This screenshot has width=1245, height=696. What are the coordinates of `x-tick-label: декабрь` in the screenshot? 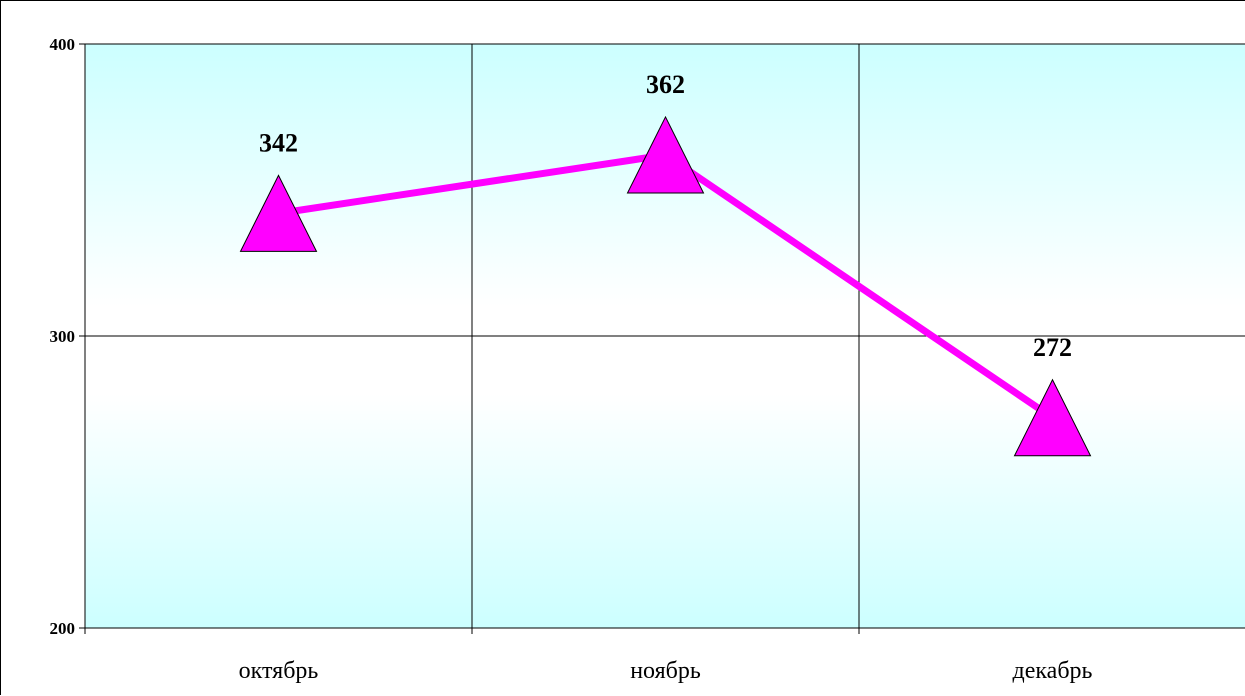 It's located at (1053, 671).